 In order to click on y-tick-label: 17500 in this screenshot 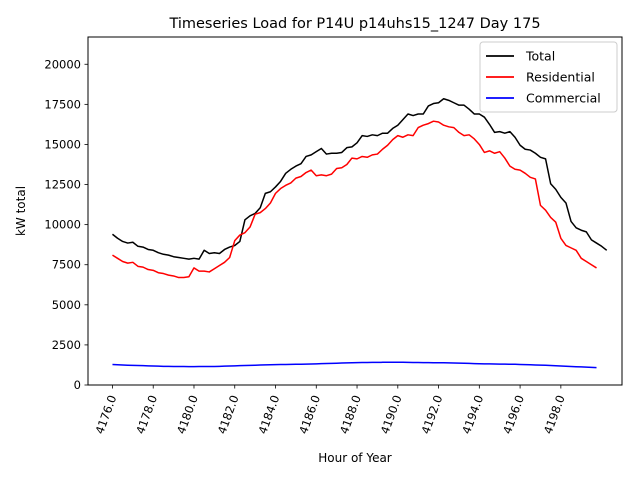, I will do `click(62, 104)`.